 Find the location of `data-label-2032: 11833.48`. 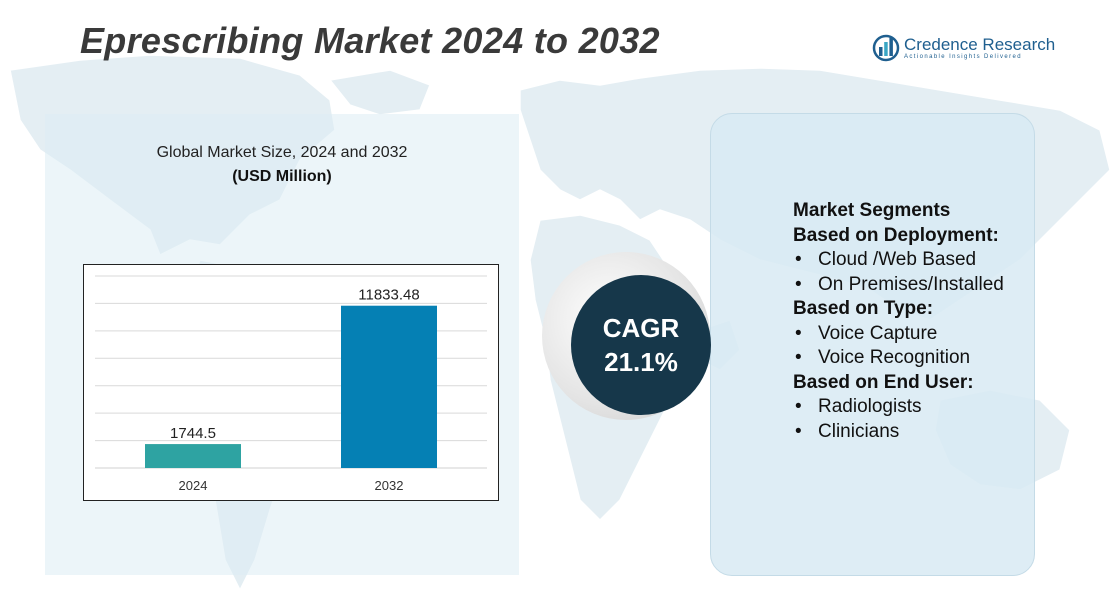

data-label-2032: 11833.48 is located at coordinates (388, 295).